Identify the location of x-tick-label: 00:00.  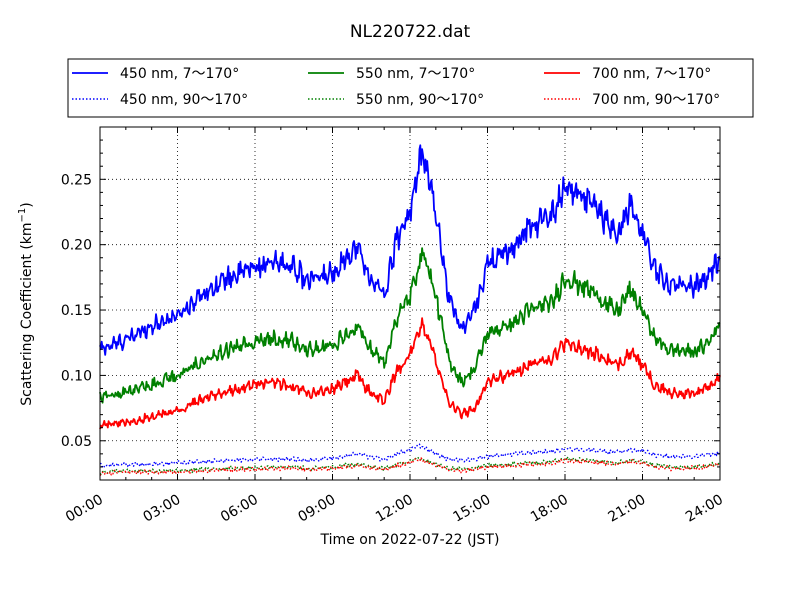
(84, 509).